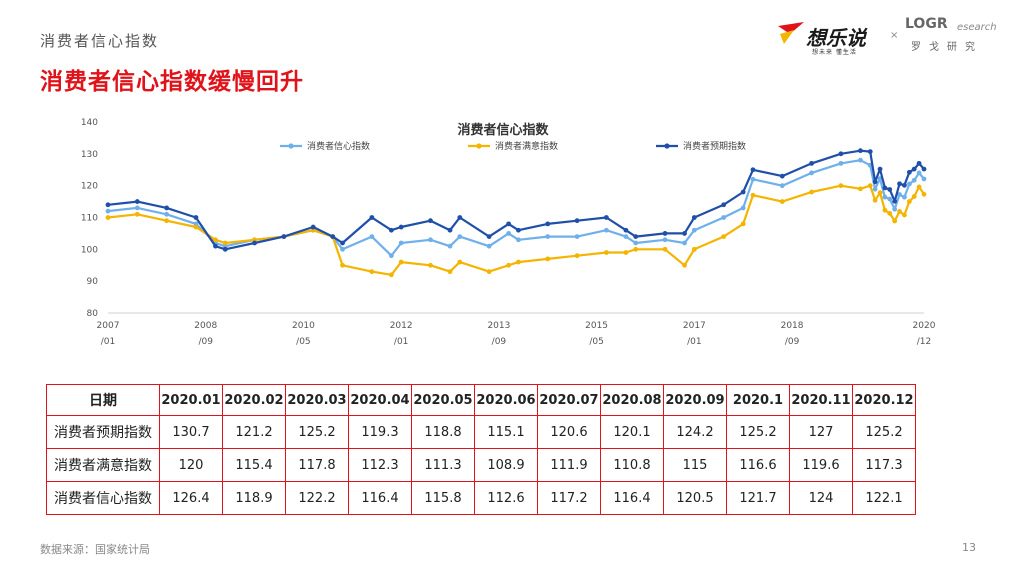  I want to click on value-cell: 120, so click(191, 465).